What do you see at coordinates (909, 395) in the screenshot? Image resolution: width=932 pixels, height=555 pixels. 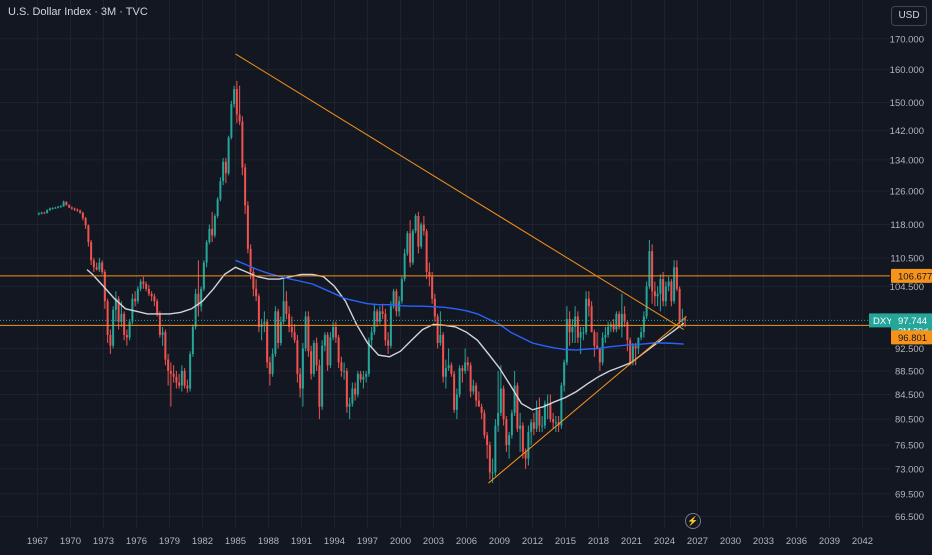 I see `y-tick-label: 84.500` at bounding box center [909, 395].